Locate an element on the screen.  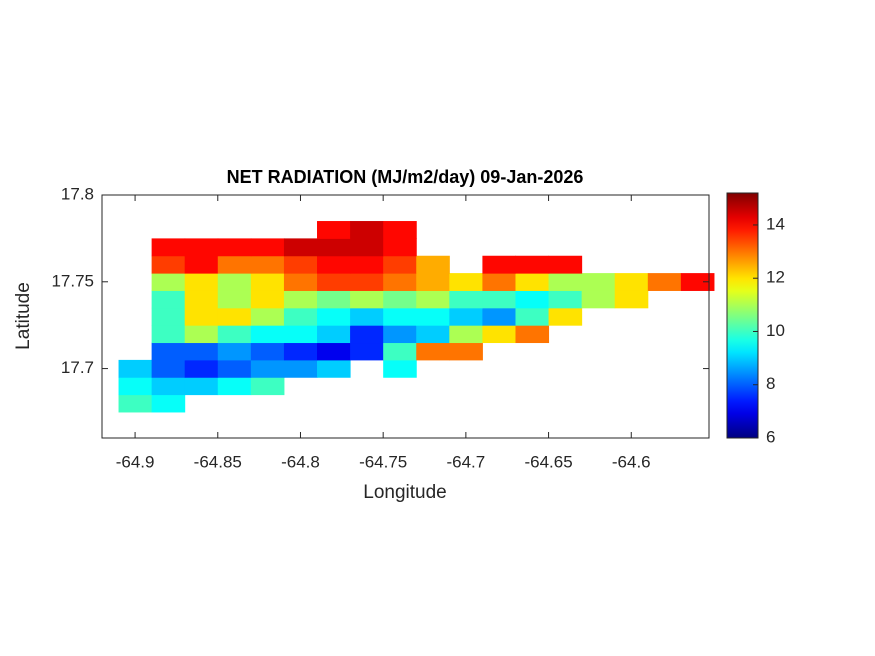
y-tick-label: 17.8 is located at coordinates (77, 193).